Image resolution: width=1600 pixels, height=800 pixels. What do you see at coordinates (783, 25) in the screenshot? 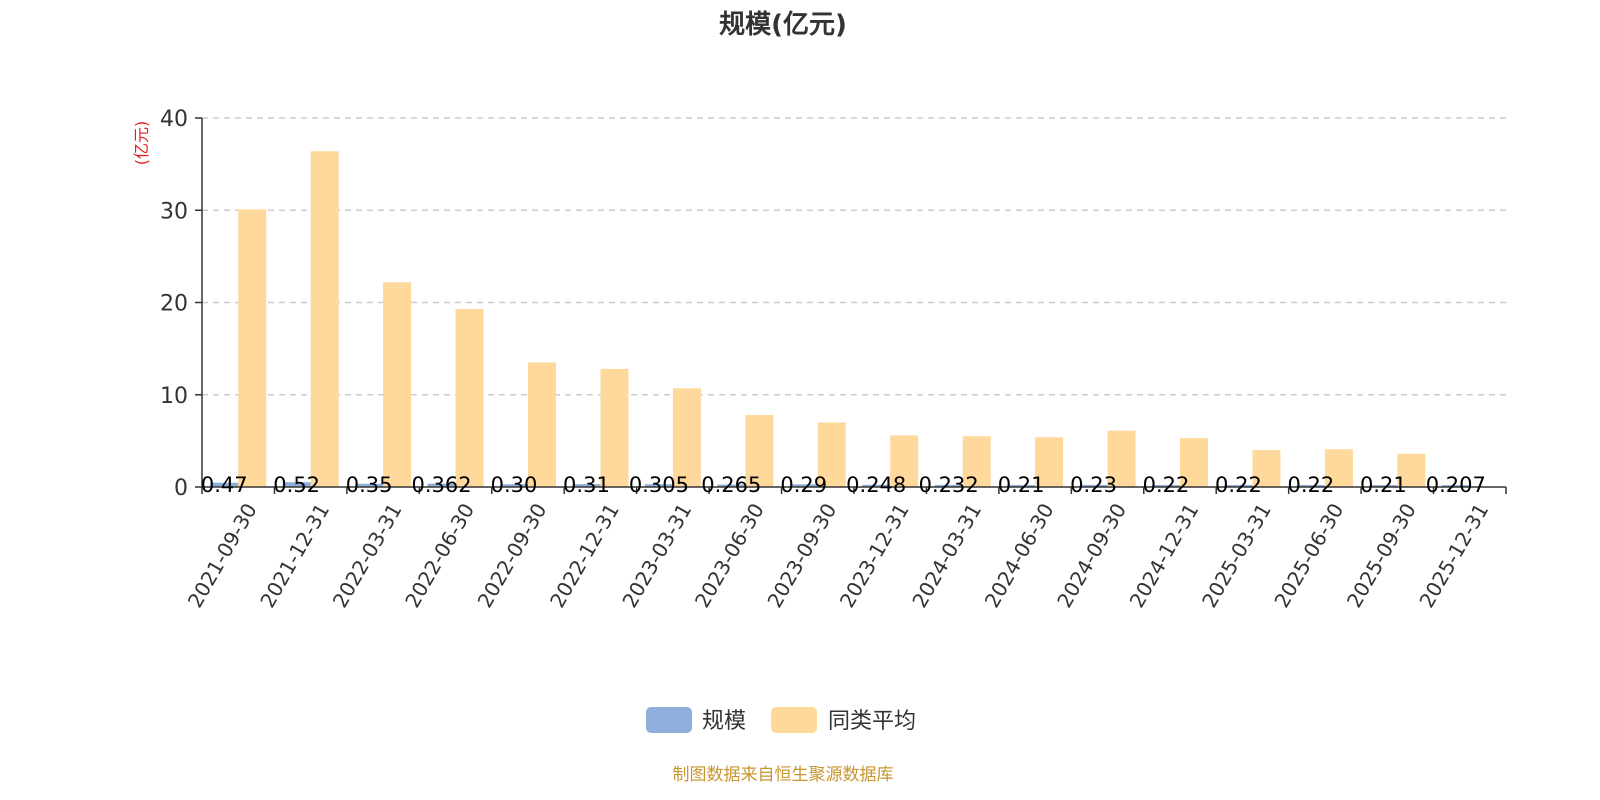
I see `chart-title: 规模(亿元)` at bounding box center [783, 25].